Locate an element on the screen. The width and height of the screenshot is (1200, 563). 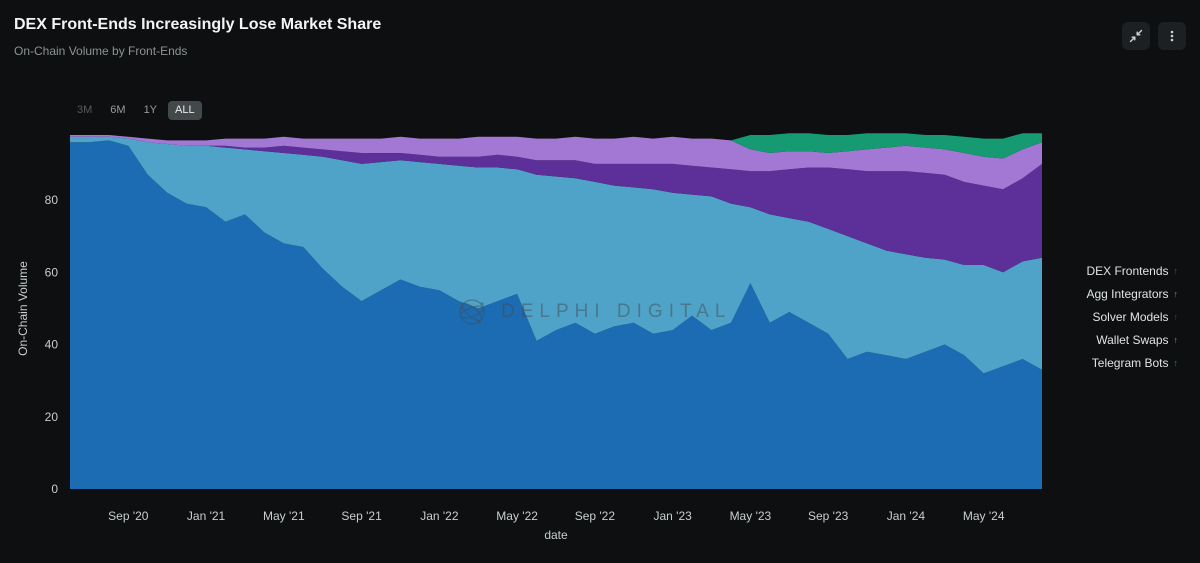
y-tick-label: 20 is located at coordinates (52, 417).